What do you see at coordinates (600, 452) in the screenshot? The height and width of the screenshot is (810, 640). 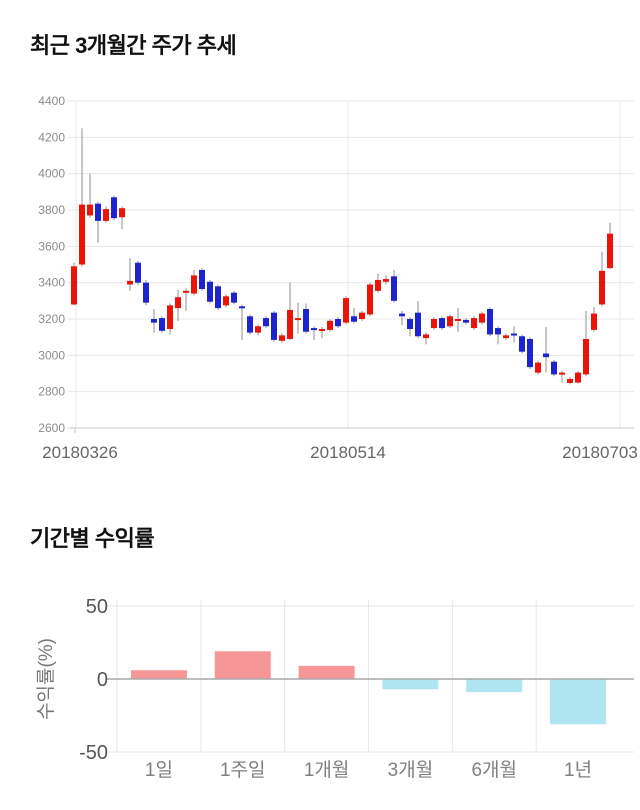 I see `date-axis-label: 20180703` at bounding box center [600, 452].